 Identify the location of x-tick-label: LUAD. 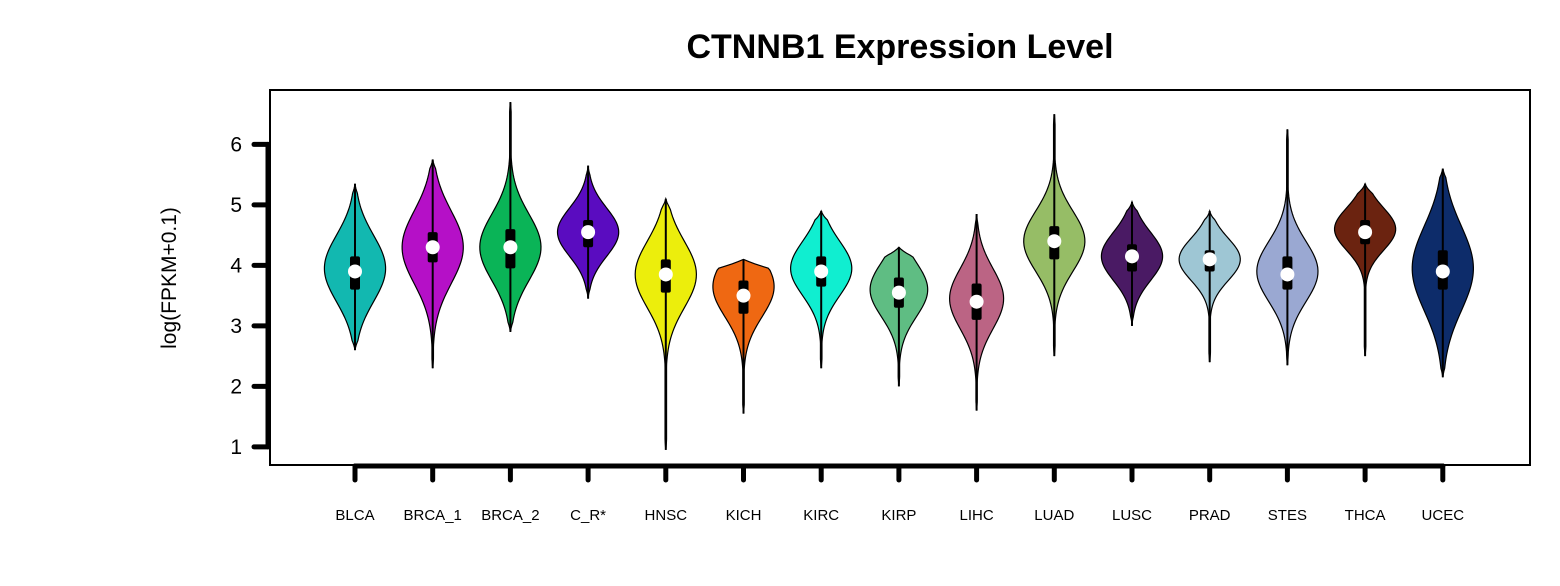
(1054, 515).